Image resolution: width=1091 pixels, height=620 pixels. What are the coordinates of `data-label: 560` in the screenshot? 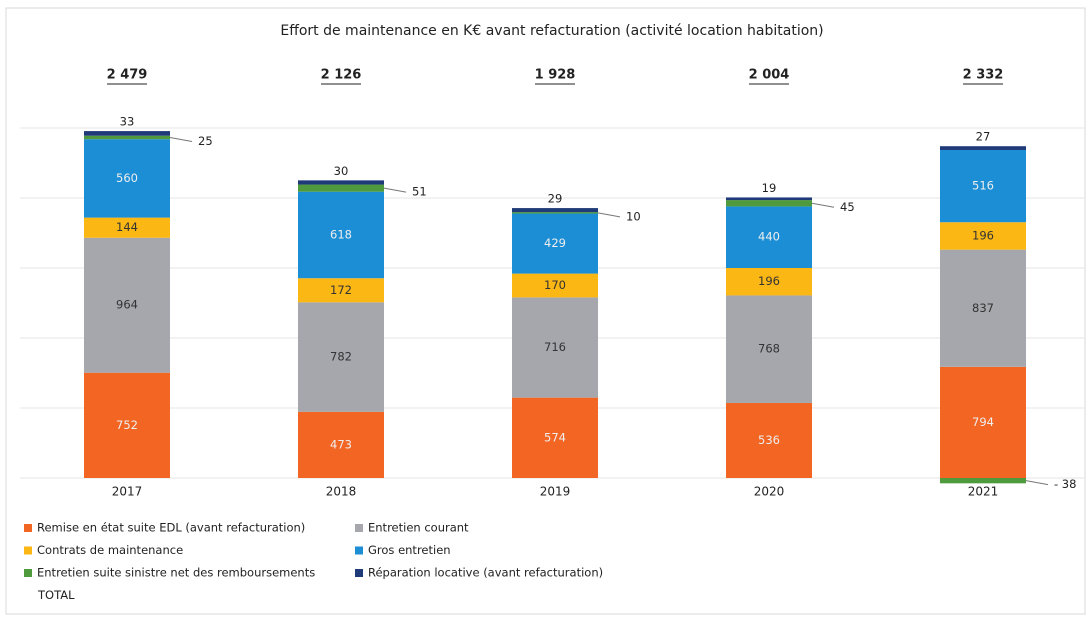 It's located at (127, 178).